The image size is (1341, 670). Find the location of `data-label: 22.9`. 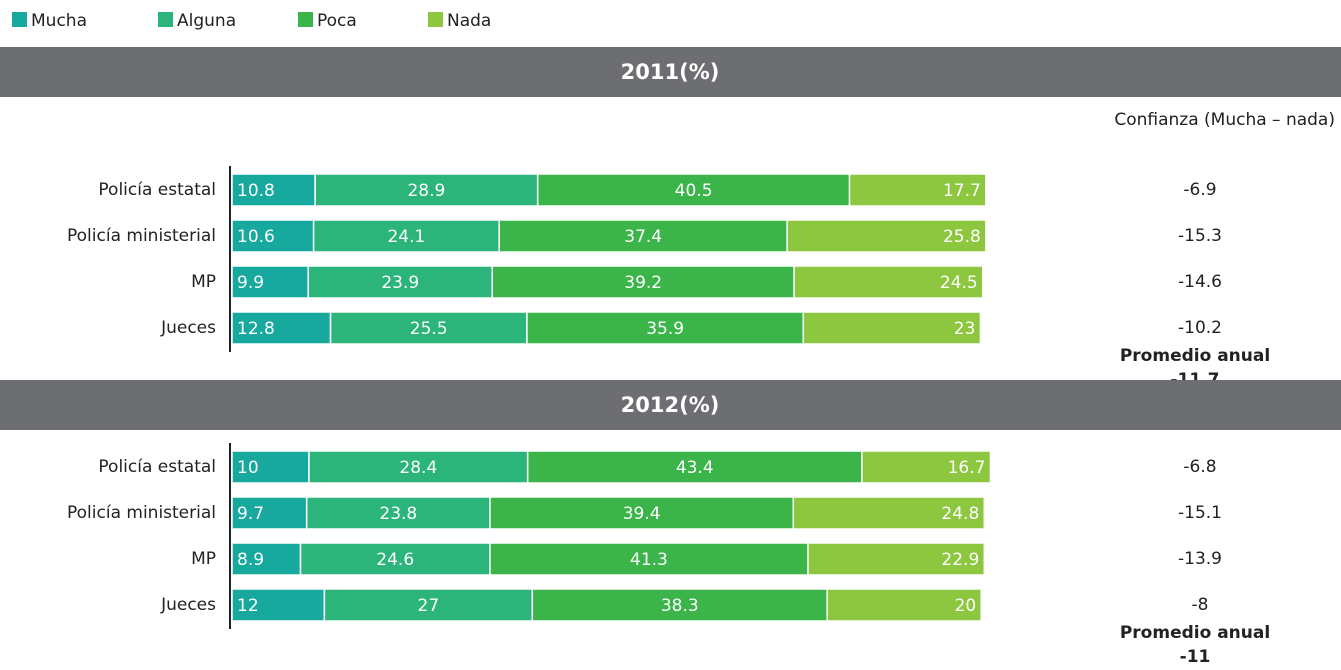

data-label: 22.9 is located at coordinates (960, 560).